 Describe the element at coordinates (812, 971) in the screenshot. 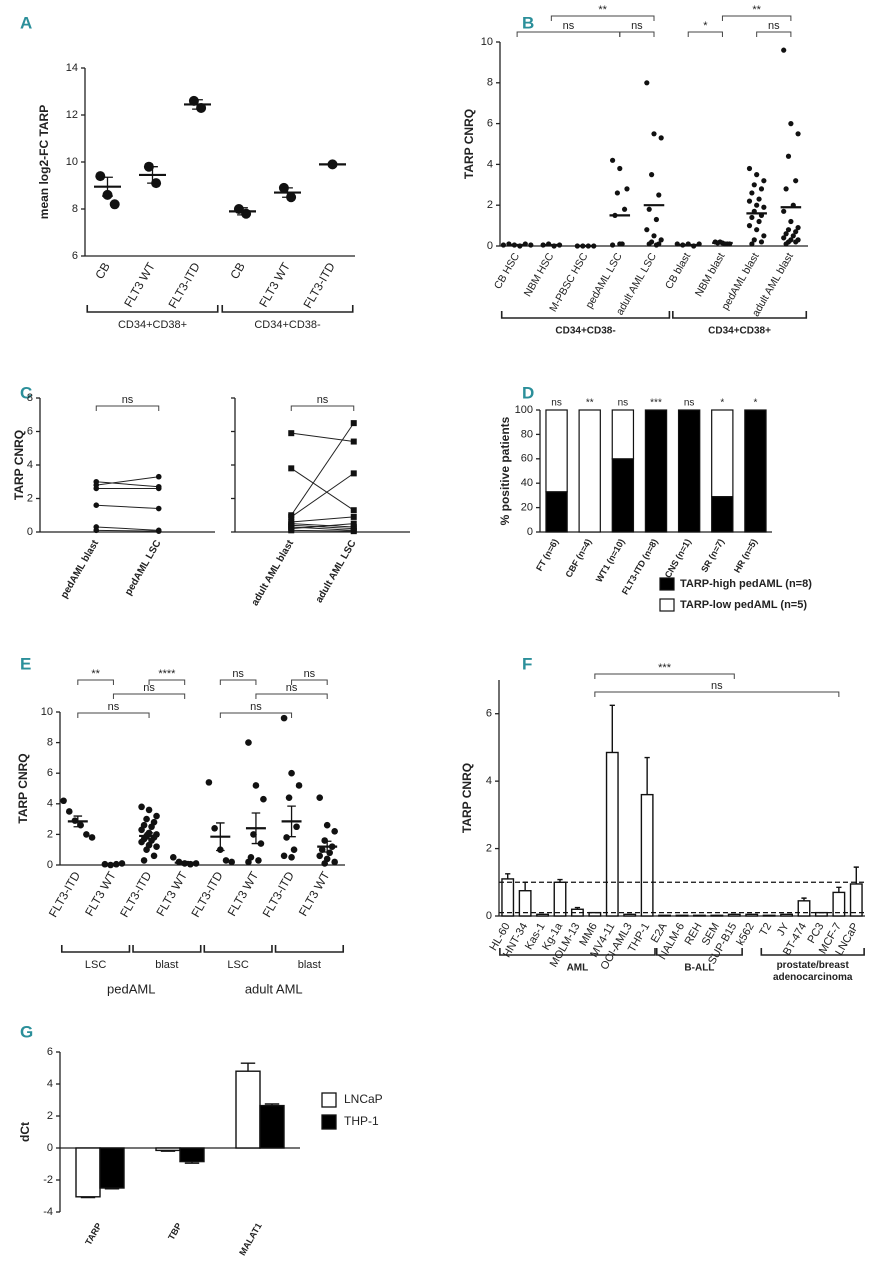

I see `group-label: prostate/breast adenocarcinoma` at that location.